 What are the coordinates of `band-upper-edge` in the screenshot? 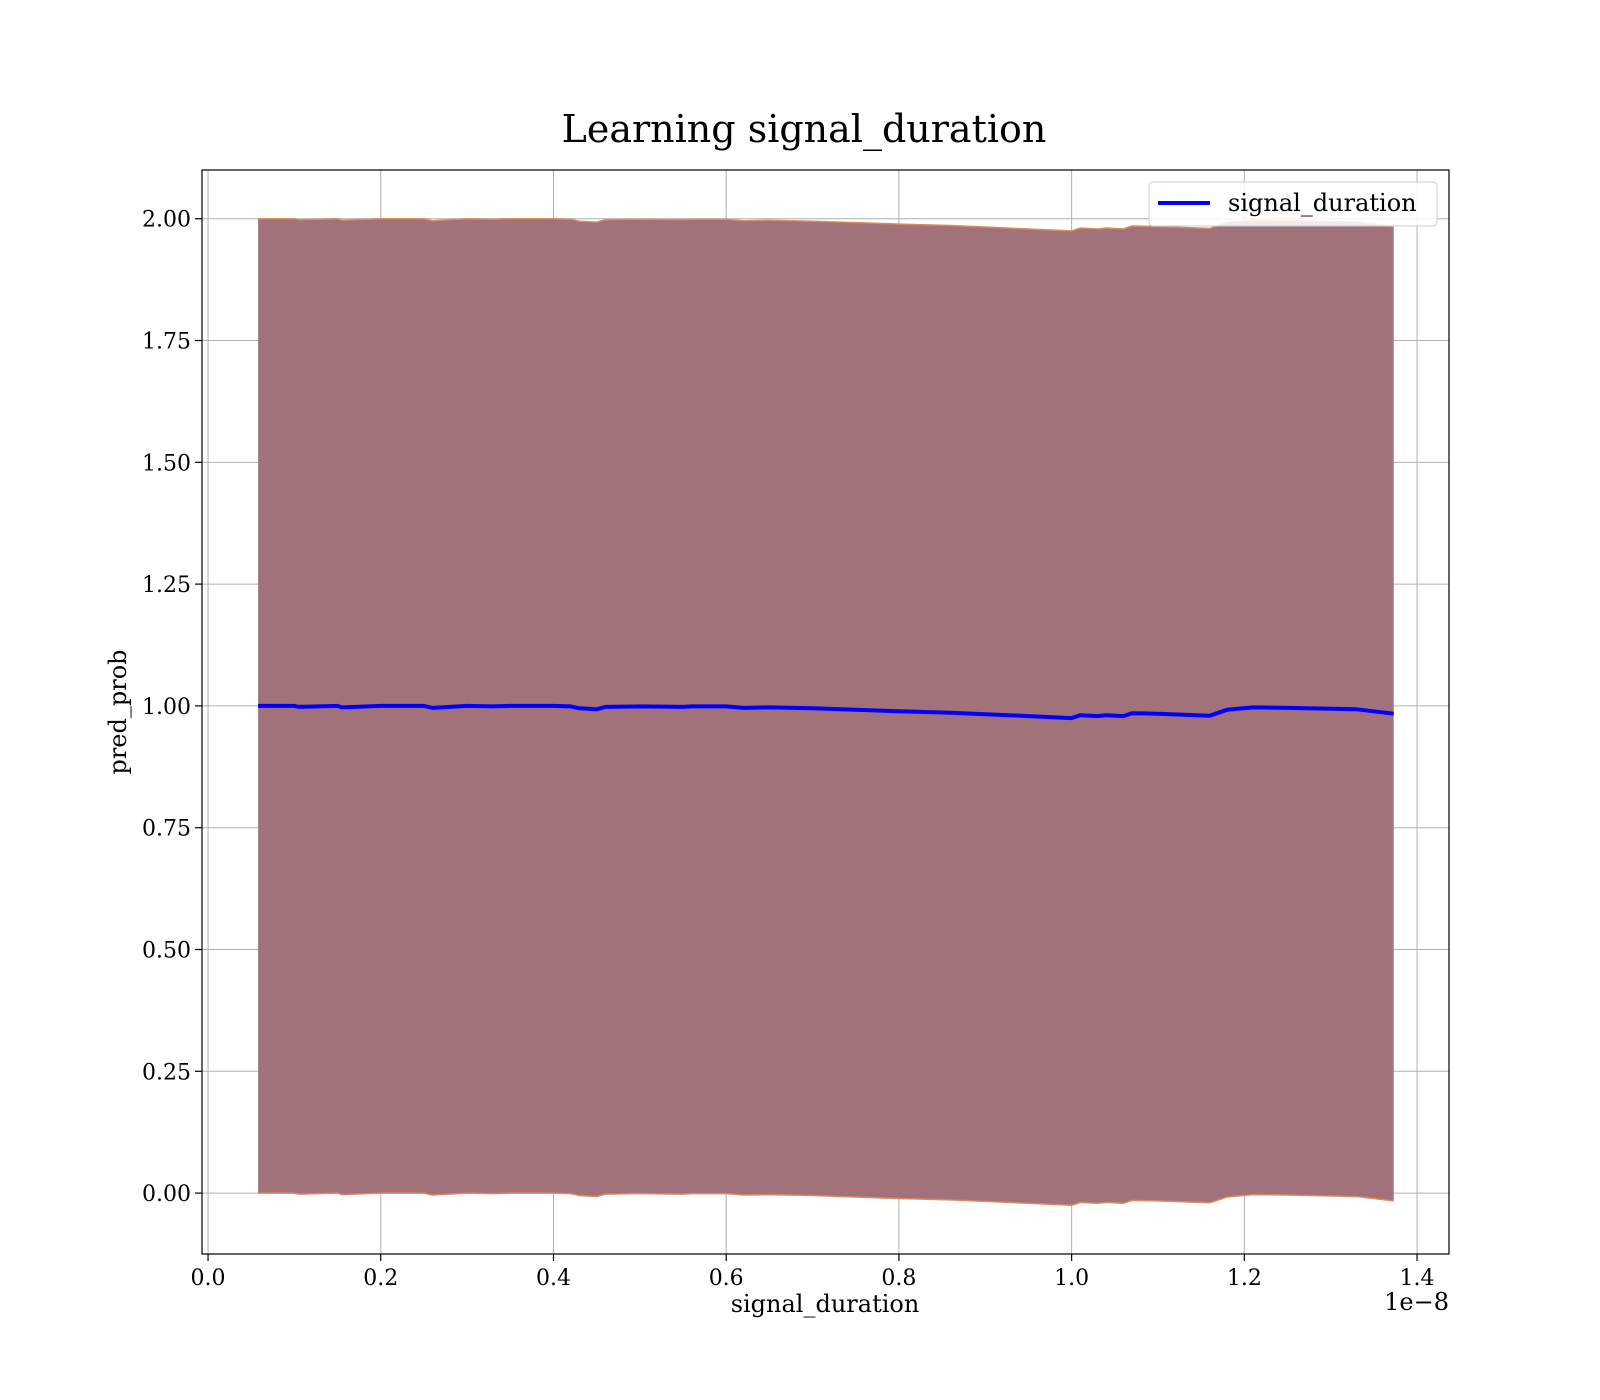 It's located at (826, 224).